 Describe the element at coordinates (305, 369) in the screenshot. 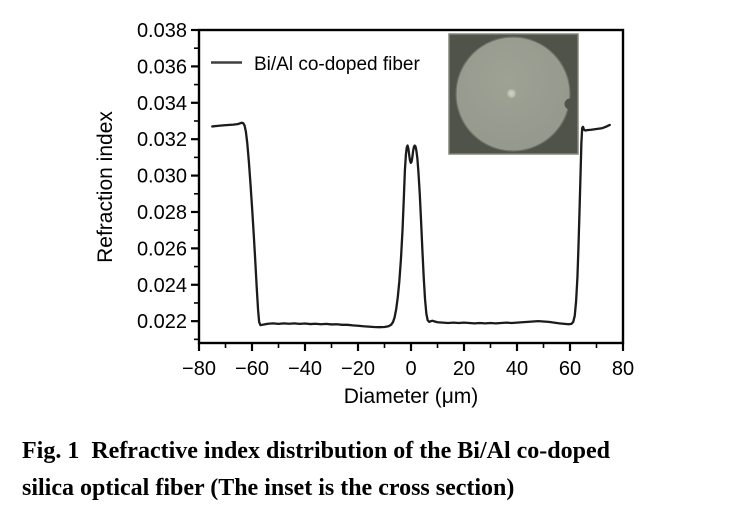

I see `x-tick-label: −40` at that location.